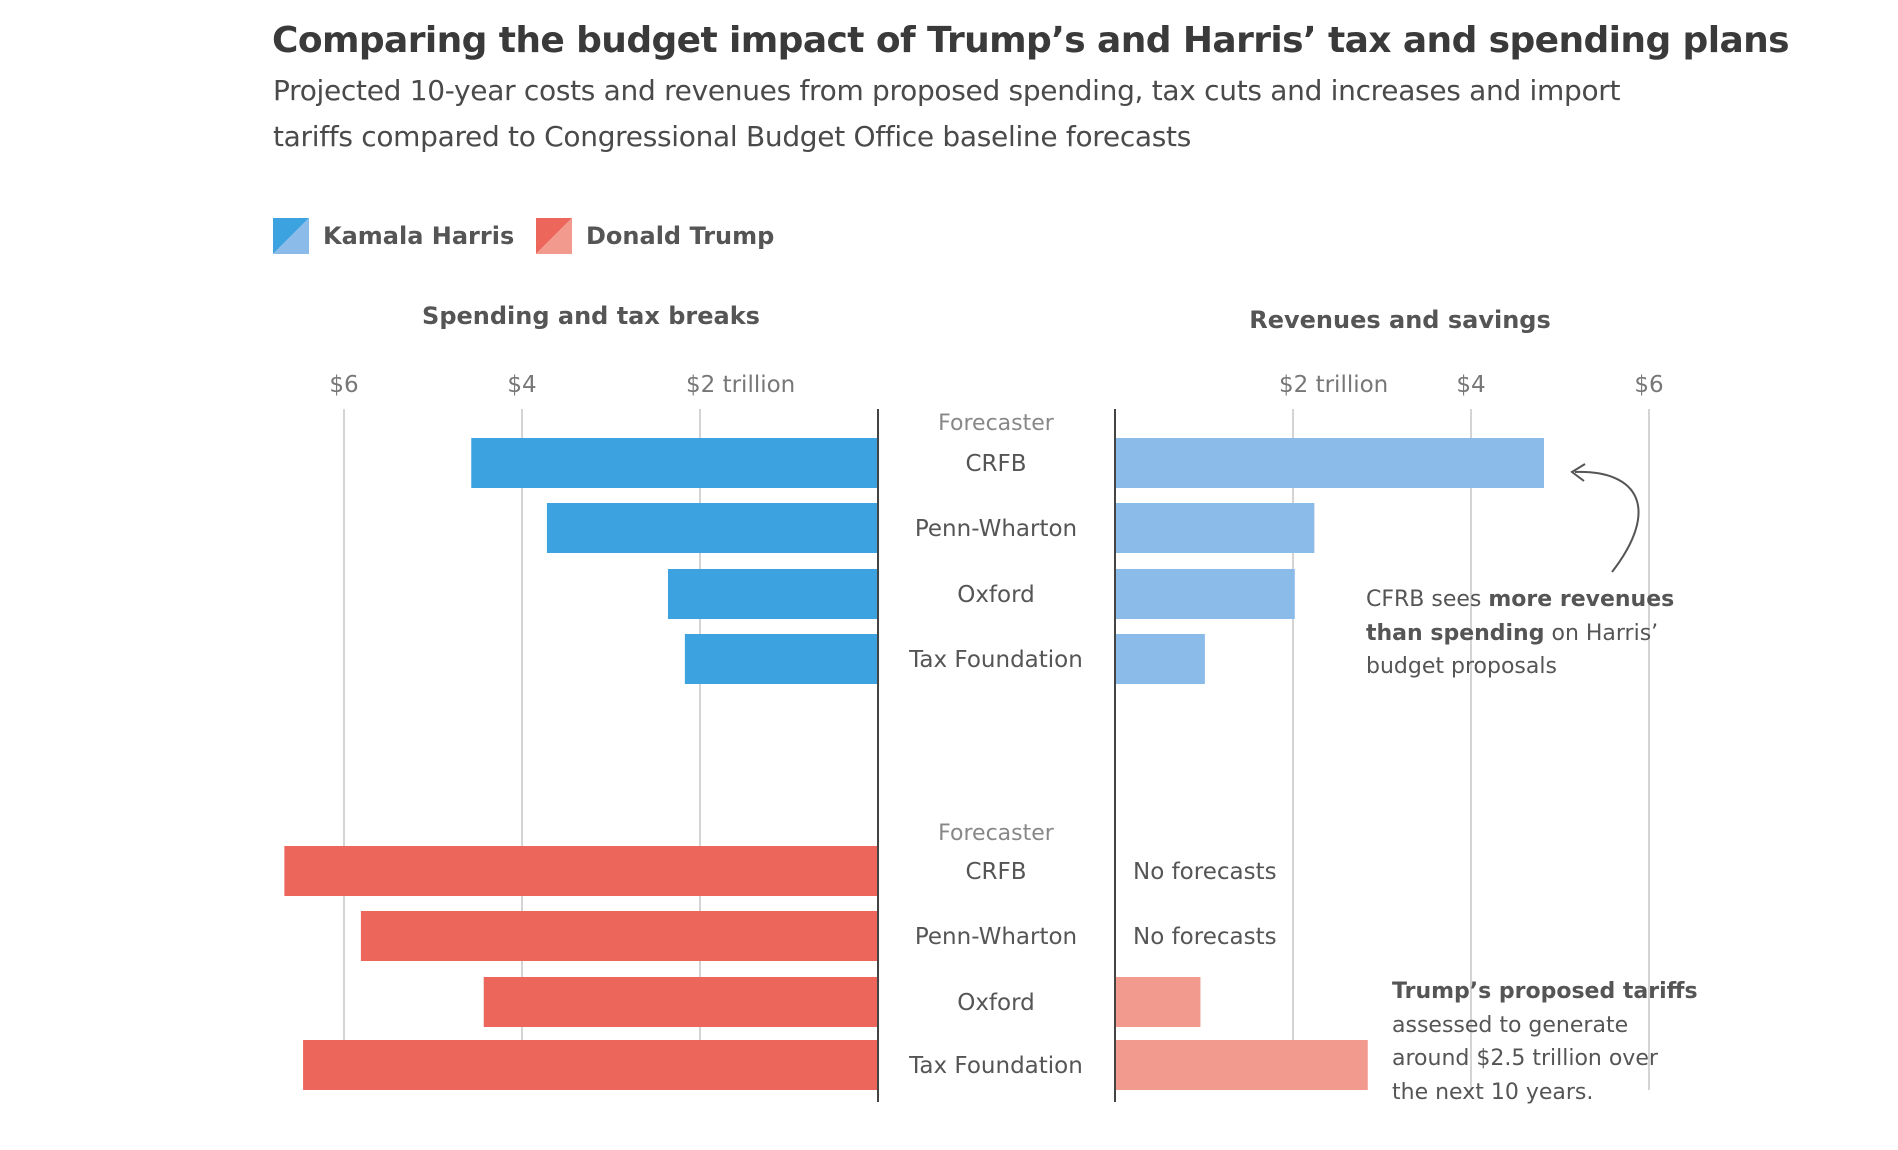  What do you see at coordinates (680, 236) in the screenshot?
I see `legend-label-trump: Donald Trump` at bounding box center [680, 236].